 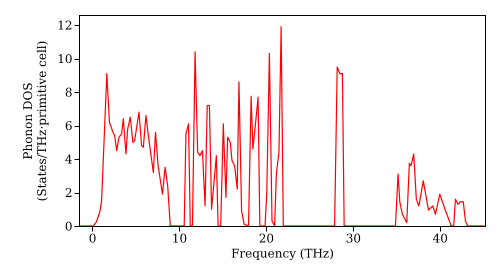 What do you see at coordinates (282, 253) in the screenshot?
I see `x-axis-title: Frequency (THz)` at bounding box center [282, 253].